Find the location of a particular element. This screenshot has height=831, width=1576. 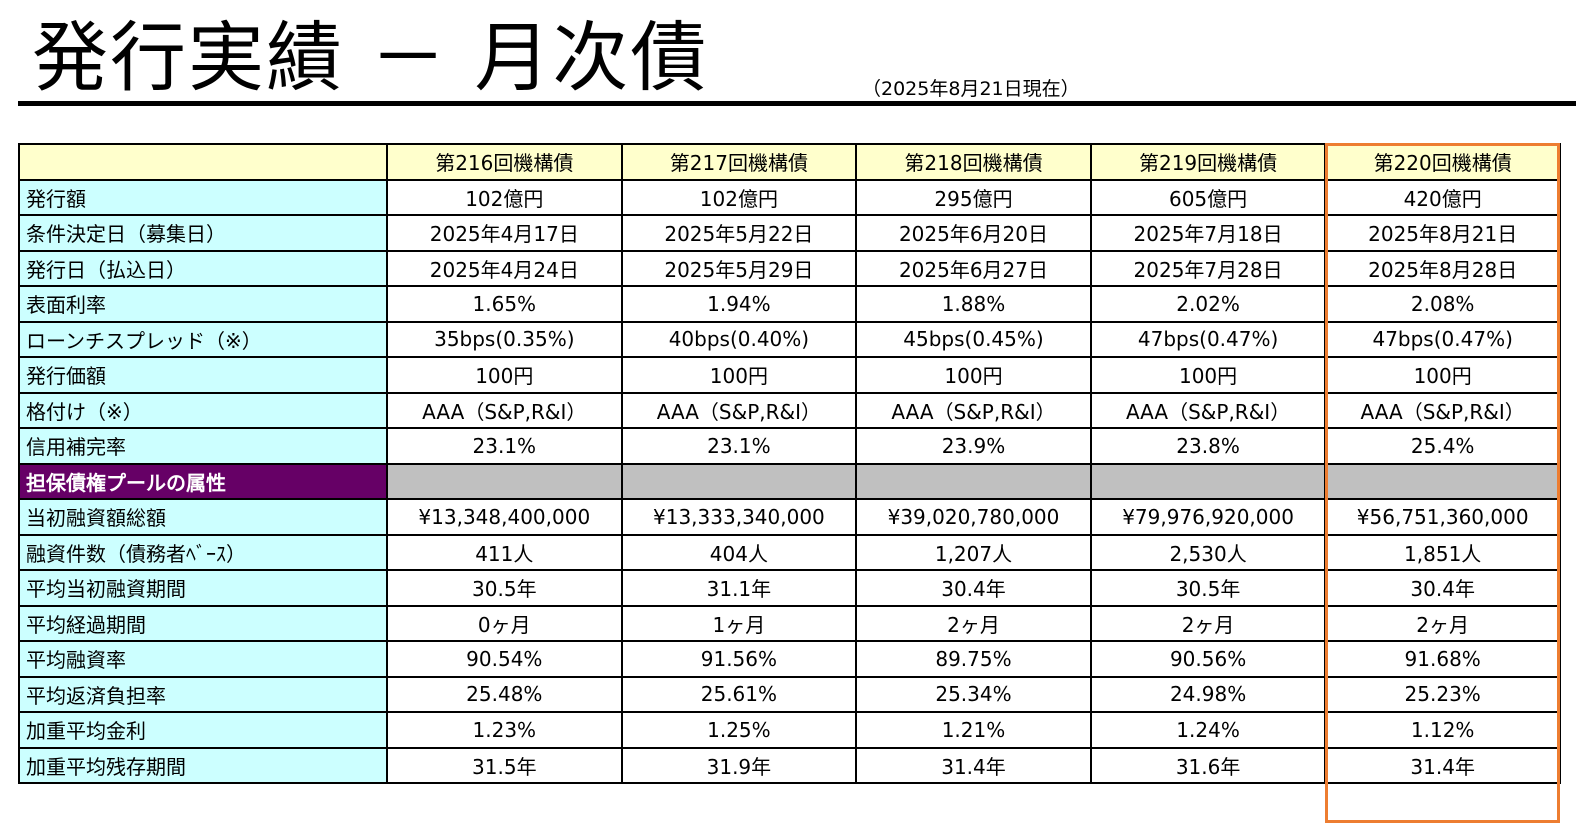

table-row: 信用補完率 23.1% 23.1% 23.9% 23.8% 25.4% is located at coordinates (789, 446).